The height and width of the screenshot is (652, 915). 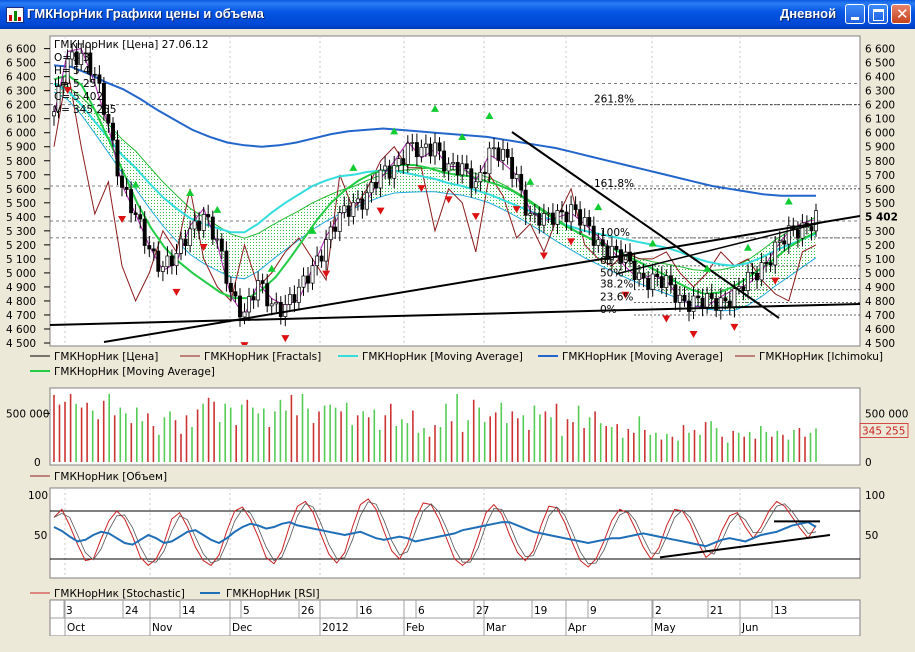 I want to click on oscillator-axis-left-label: 50, so click(x=40, y=536).